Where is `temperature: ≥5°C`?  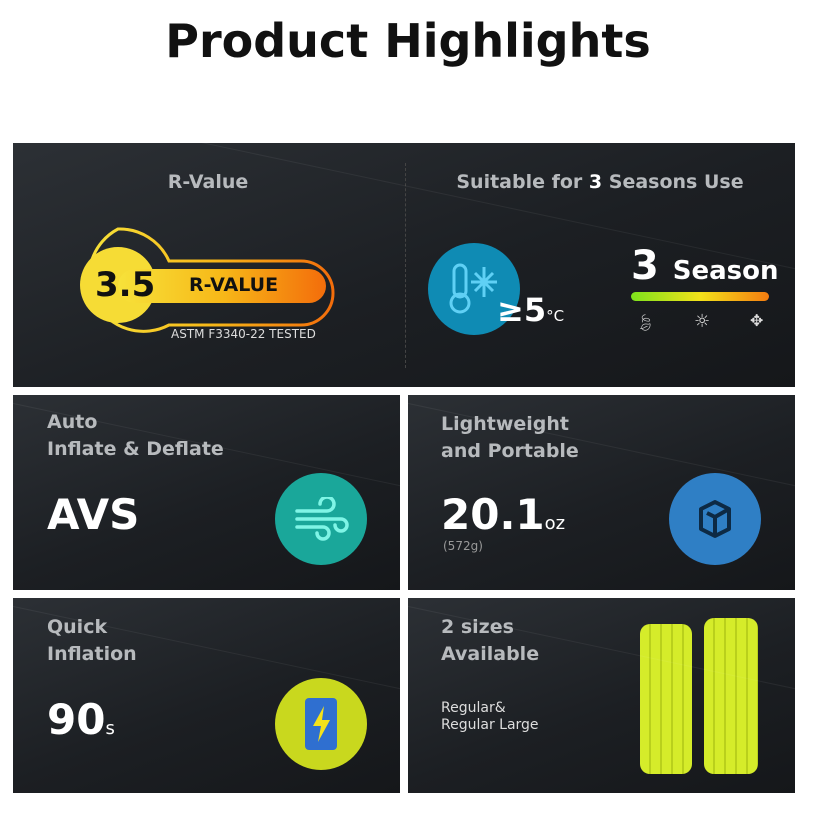 temperature: ≥5°C is located at coordinates (530, 310).